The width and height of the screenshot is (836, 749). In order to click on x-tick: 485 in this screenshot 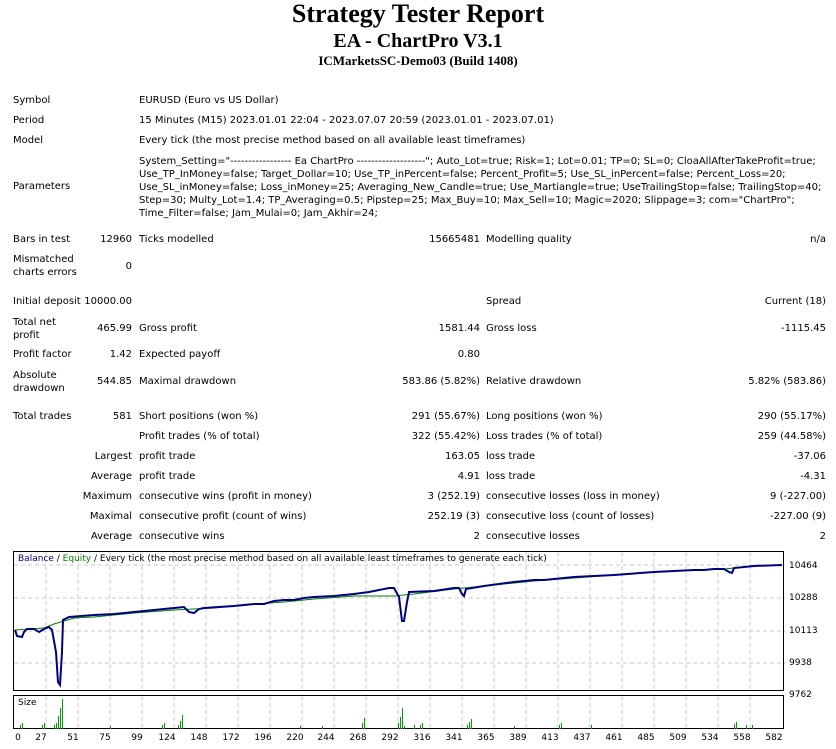, I will do `click(646, 738)`.